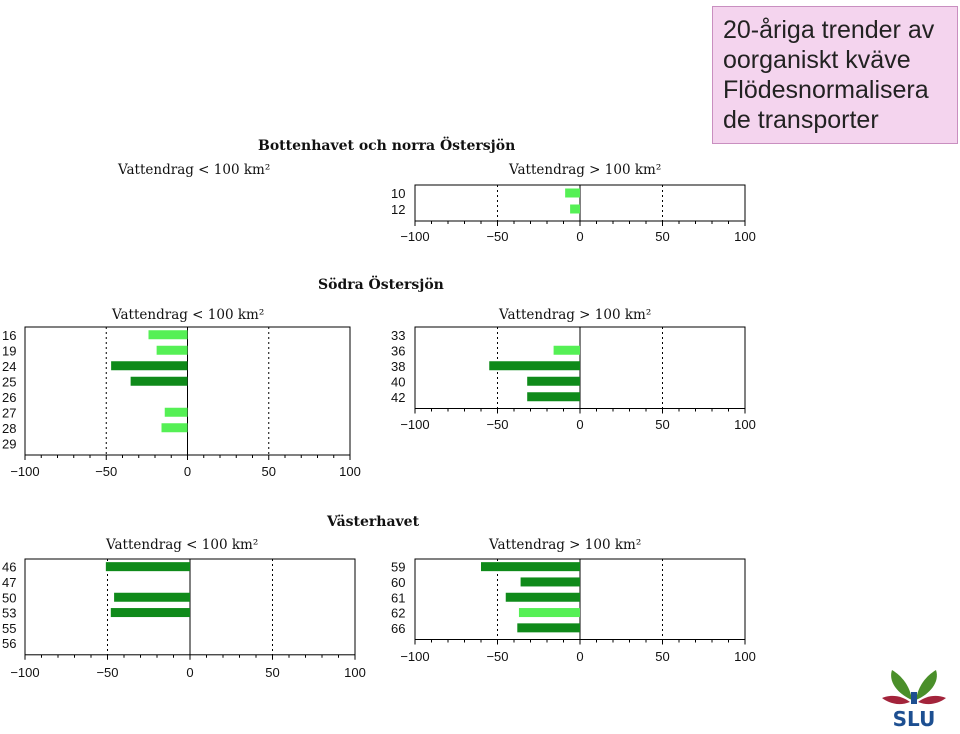 This screenshot has height=734, width=960. What do you see at coordinates (801, 120) in the screenshot?
I see `title-line: de transporter` at bounding box center [801, 120].